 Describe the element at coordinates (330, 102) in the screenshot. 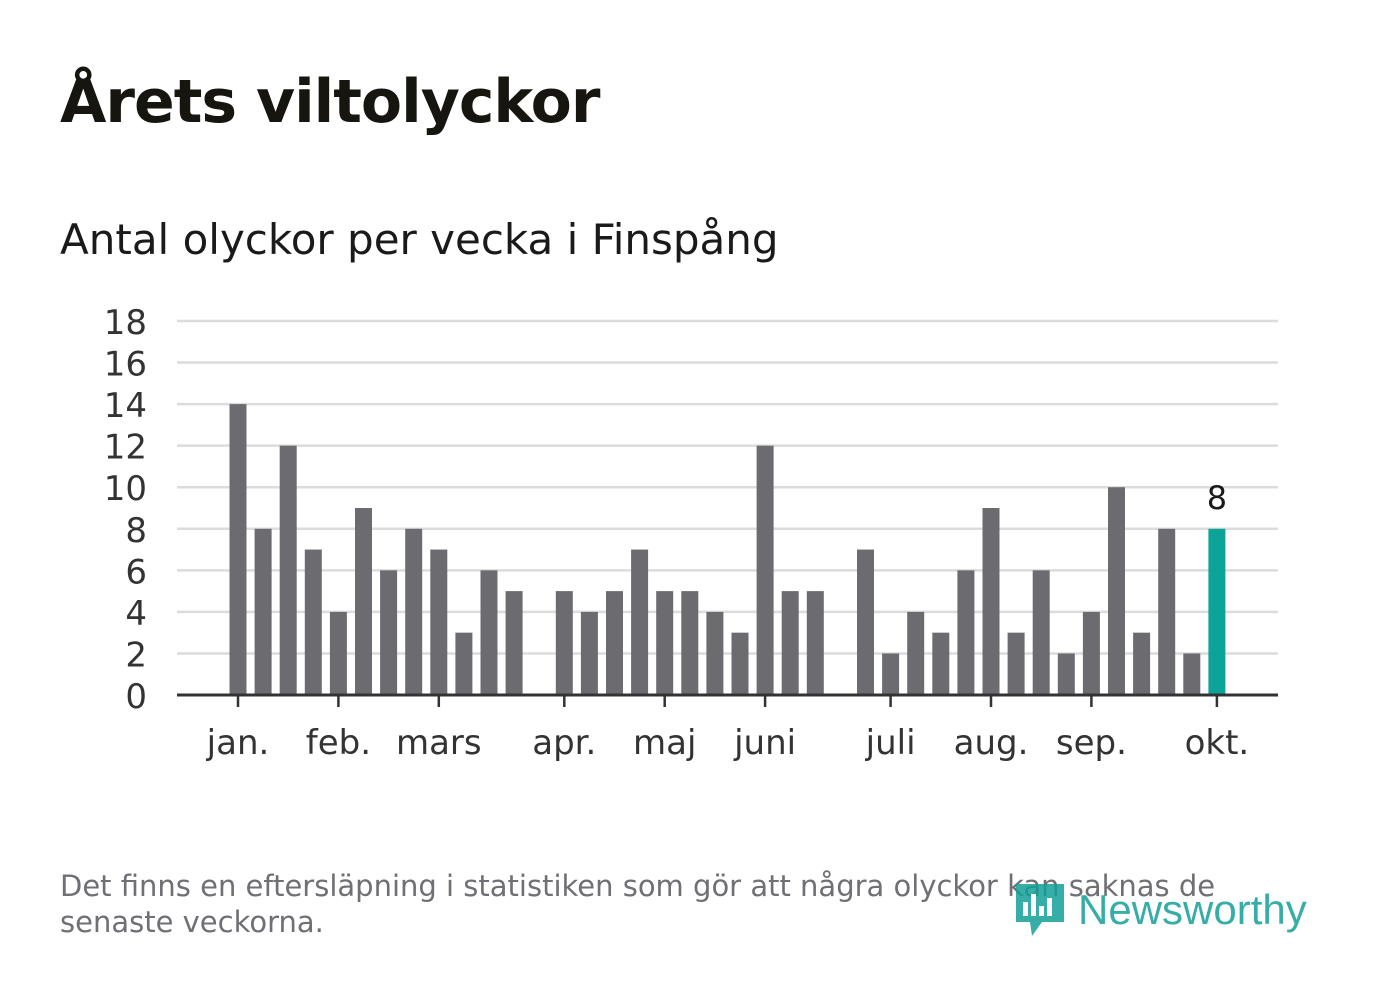

I see `chart-title: Årets viltolyckor` at that location.